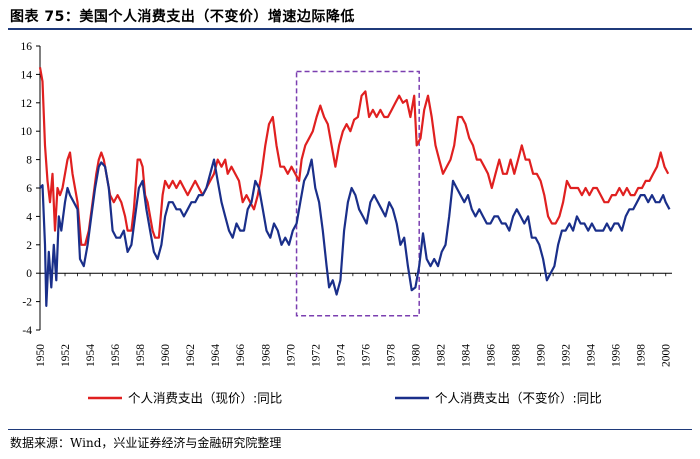 This screenshot has height=459, width=700. I want to click on chart-legend: 个人消费支出（现价）:同比 个人消费支出（不变价）:同比, so click(345, 398).